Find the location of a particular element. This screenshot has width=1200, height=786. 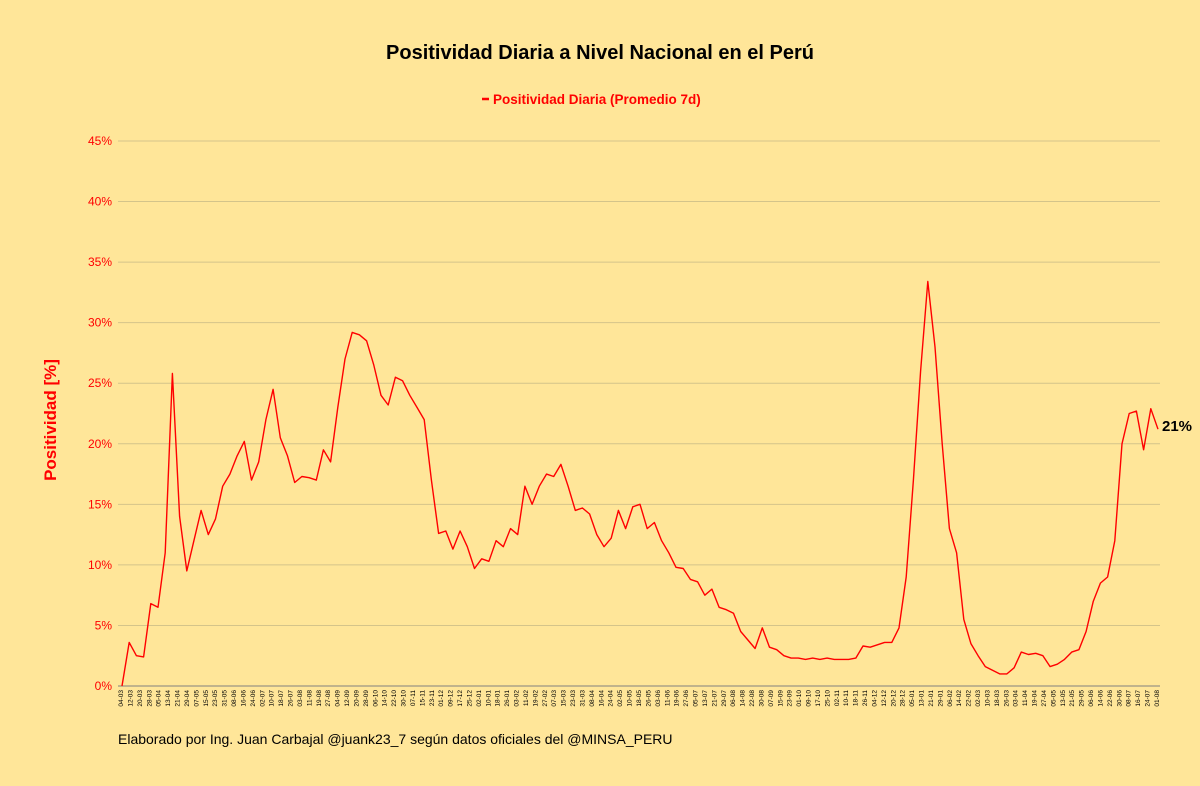

x-tick-label: 28-09 is located at coordinates (366, 698).